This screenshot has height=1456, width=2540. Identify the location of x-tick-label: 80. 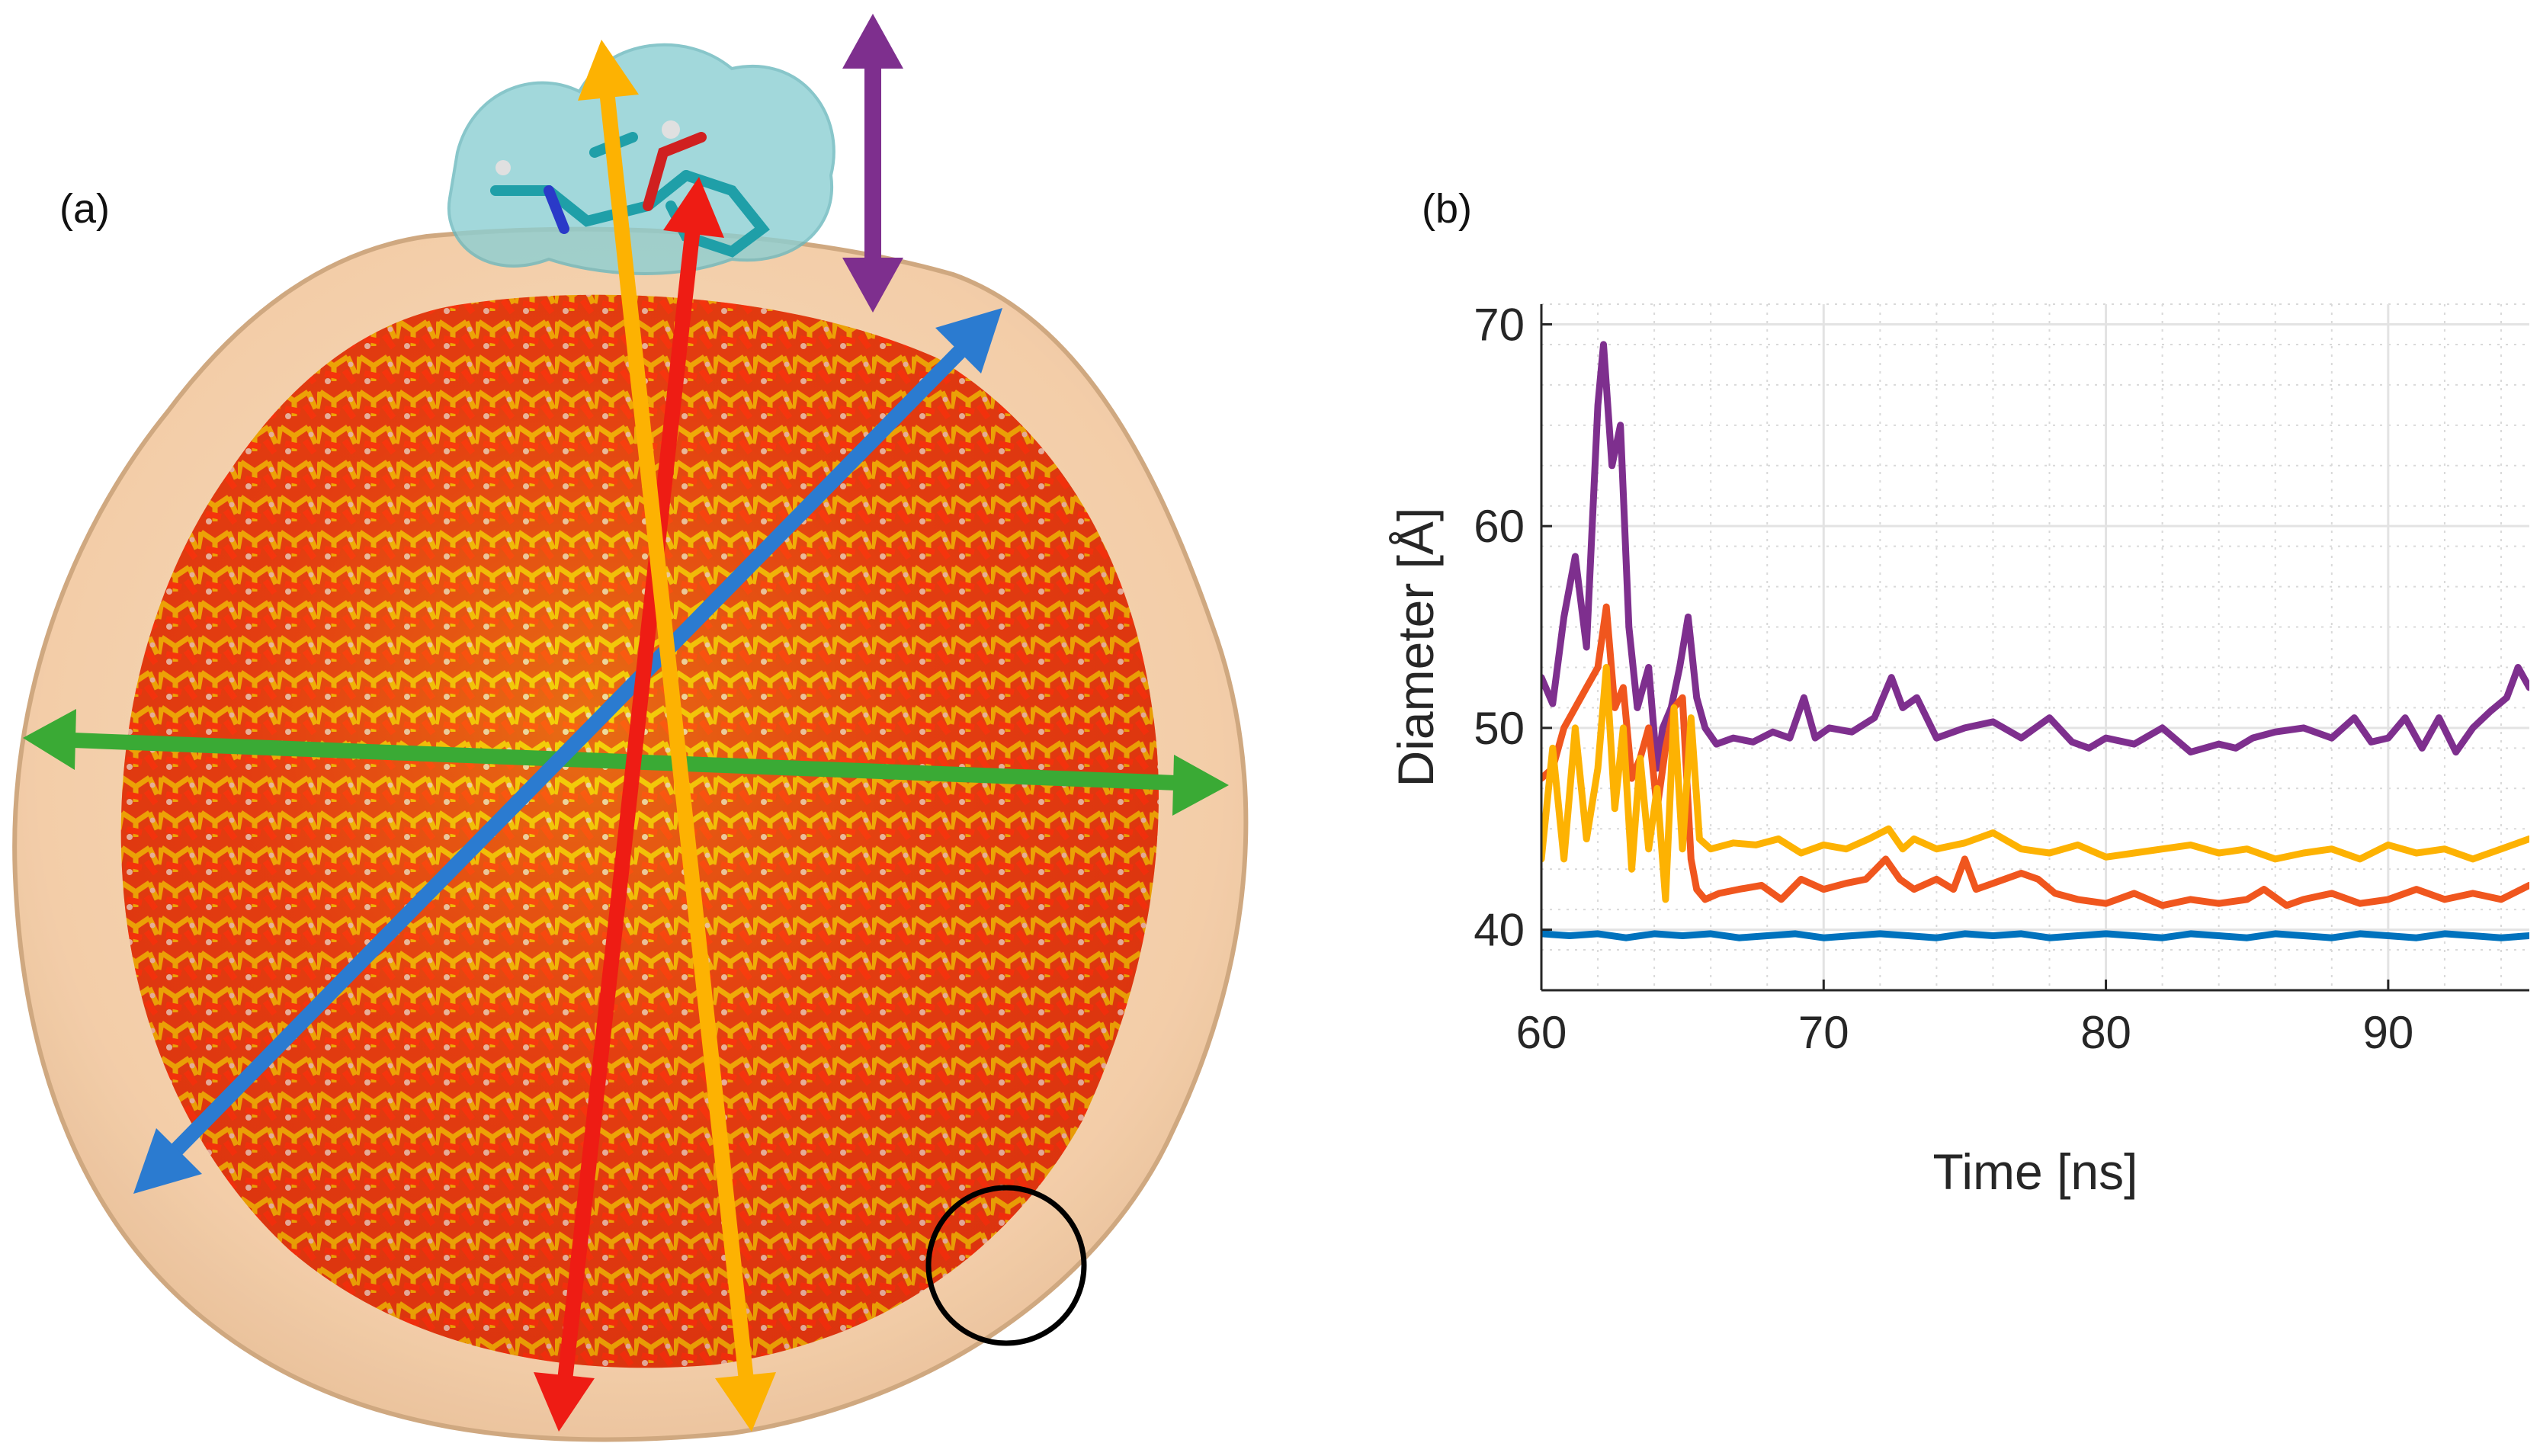
(2105, 1032).